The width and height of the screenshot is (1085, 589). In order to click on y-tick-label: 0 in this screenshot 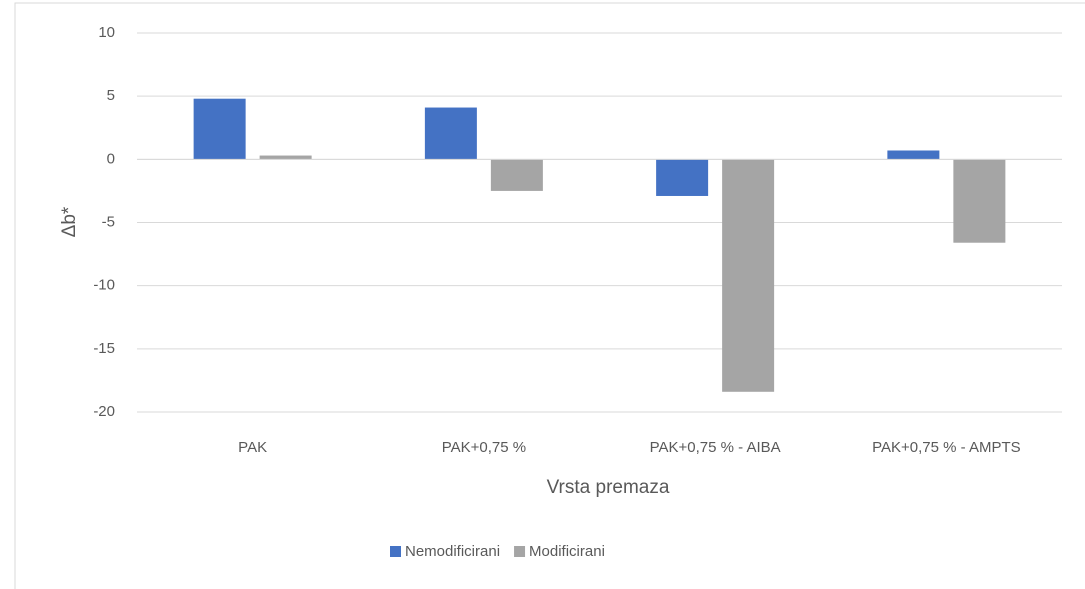, I will do `click(111, 158)`.